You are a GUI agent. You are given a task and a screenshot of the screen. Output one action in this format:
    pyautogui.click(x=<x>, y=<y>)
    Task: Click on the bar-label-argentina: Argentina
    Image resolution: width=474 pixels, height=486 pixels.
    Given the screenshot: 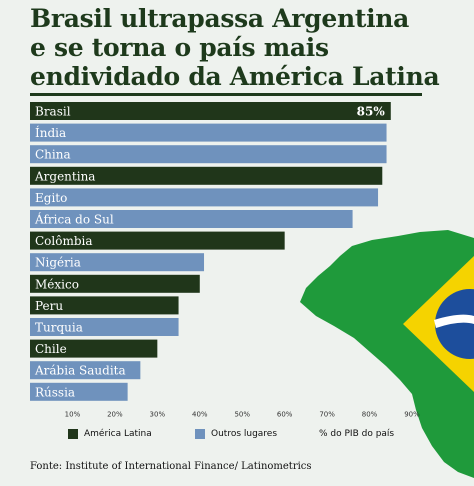 What is the action you would take?
    pyautogui.click(x=64, y=176)
    